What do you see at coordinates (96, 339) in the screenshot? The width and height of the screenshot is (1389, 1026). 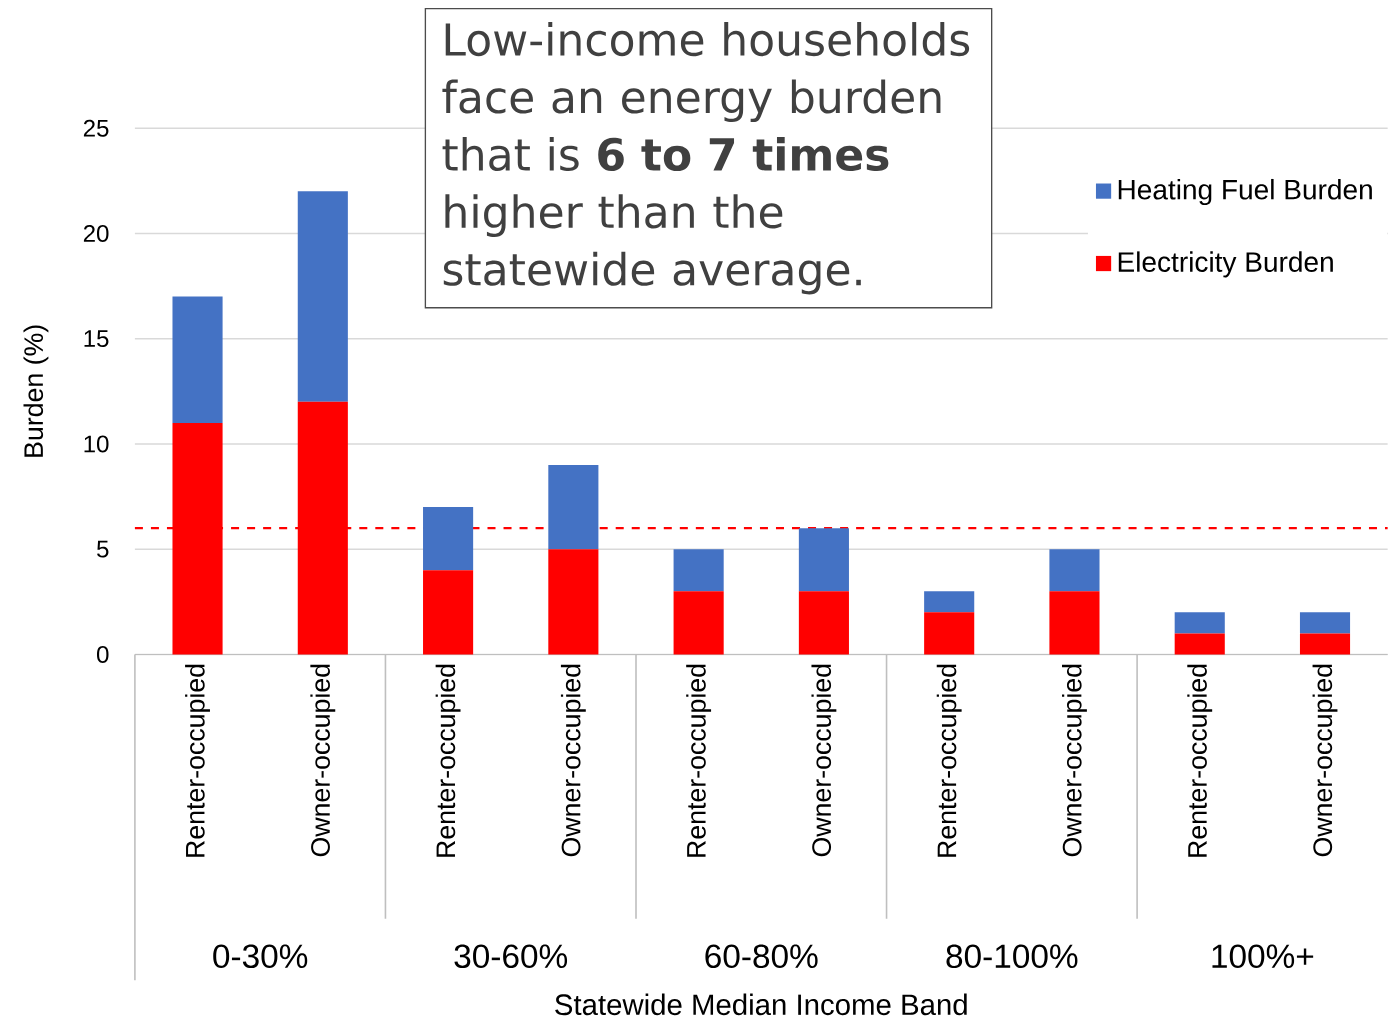 I see `y-tick-label: 15` at bounding box center [96, 339].